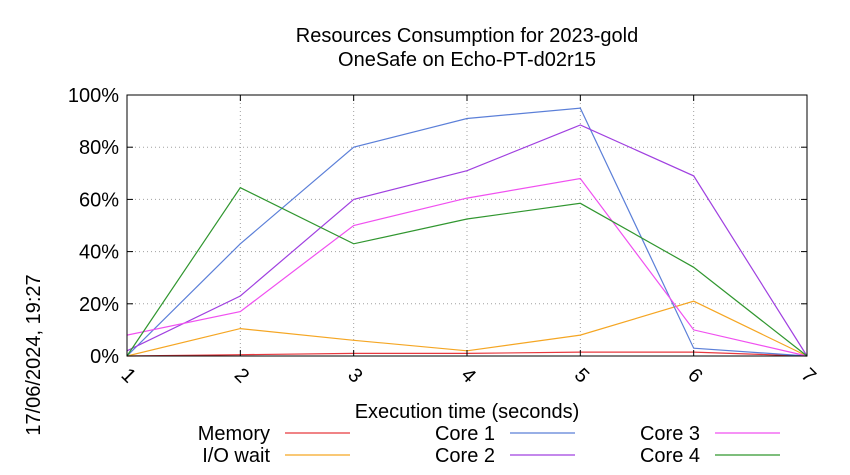 The width and height of the screenshot is (850, 475). What do you see at coordinates (93, 96) in the screenshot?
I see `y-tick-label: 100%` at bounding box center [93, 96].